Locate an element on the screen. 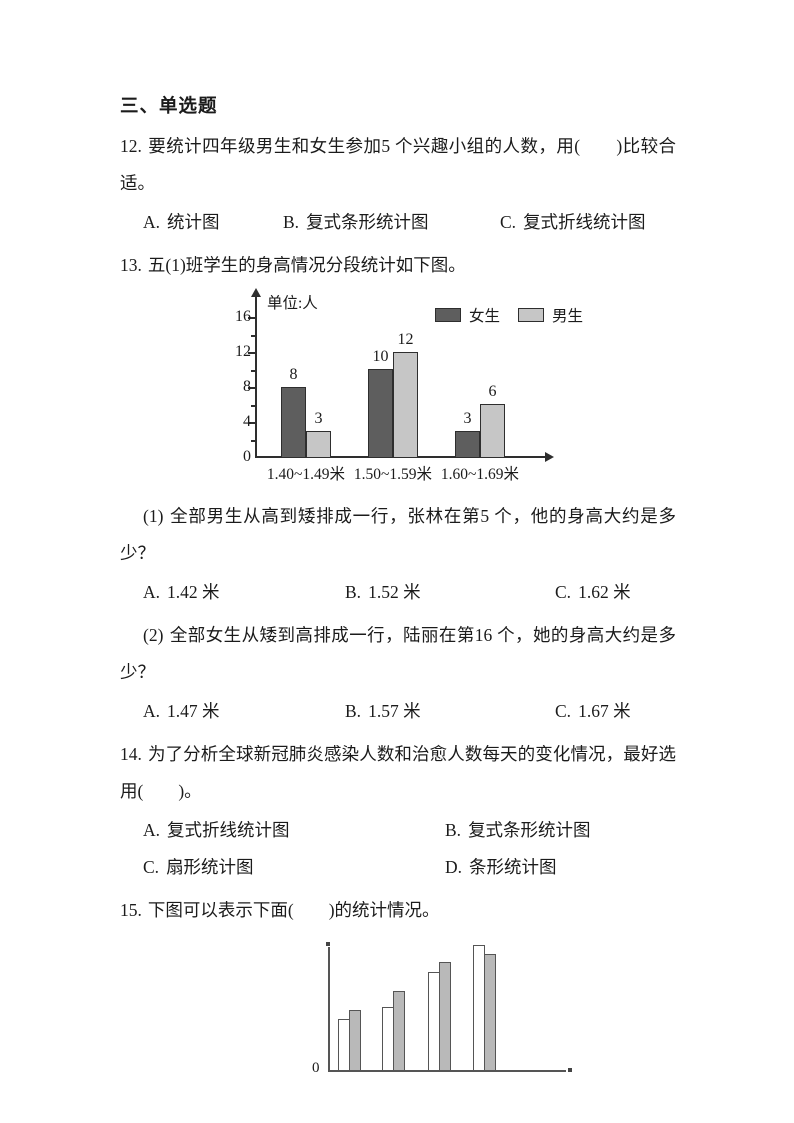 Image resolution: width=794 pixels, height=1123 pixels. legend-item-girls: 女生 is located at coordinates (467, 315).